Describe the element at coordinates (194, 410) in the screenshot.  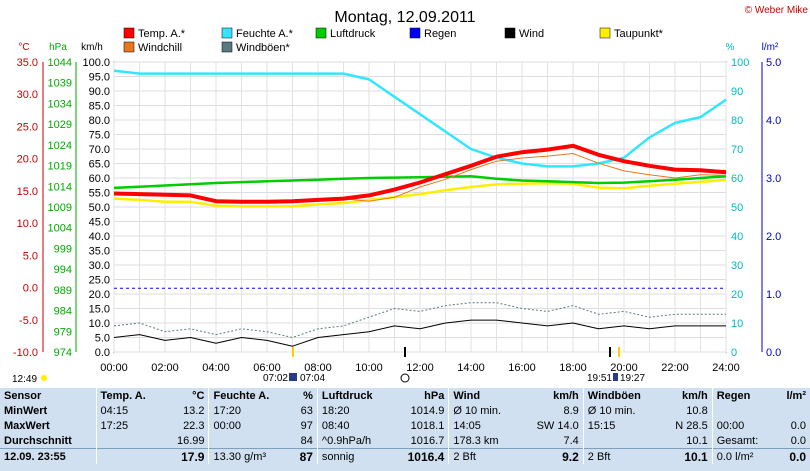
I see `stats-cell: 13.2` at that location.